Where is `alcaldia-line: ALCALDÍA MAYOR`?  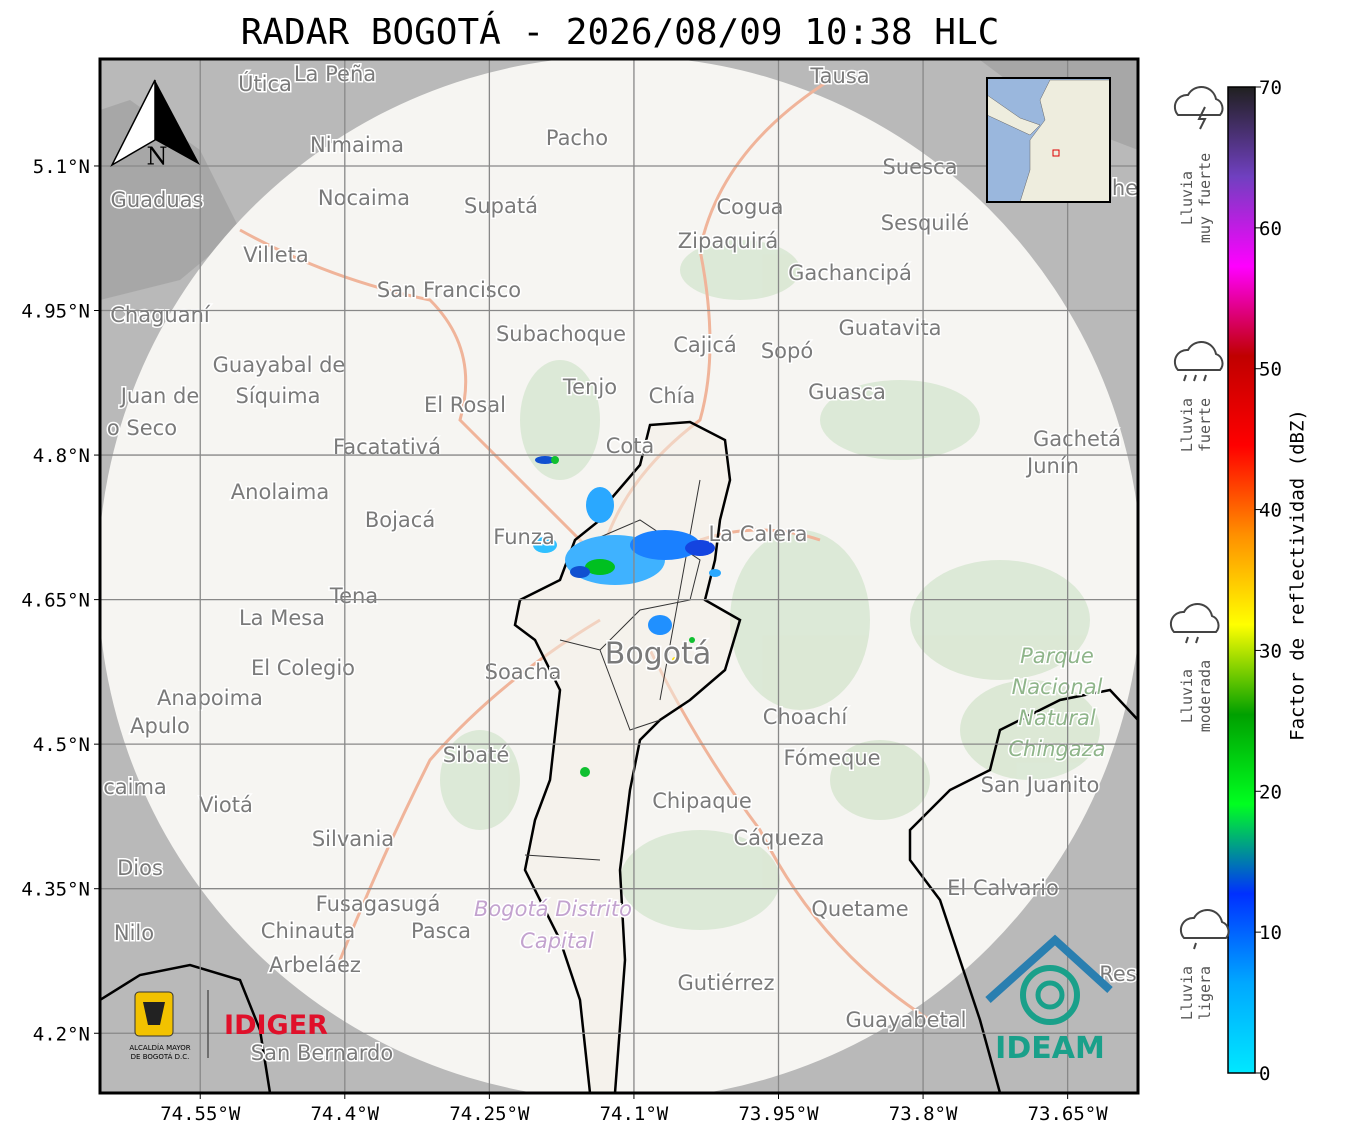 alcaldia-line: ALCALDÍA MAYOR is located at coordinates (159, 1047).